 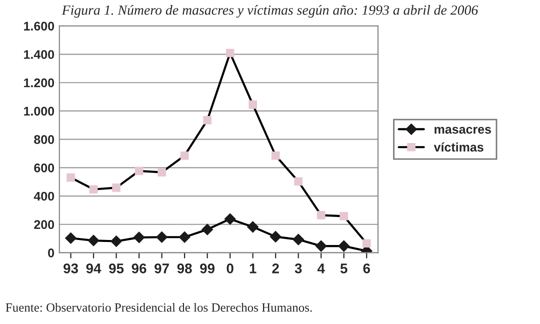 I want to click on y-tick-label: 1.200, so click(x=39, y=83).